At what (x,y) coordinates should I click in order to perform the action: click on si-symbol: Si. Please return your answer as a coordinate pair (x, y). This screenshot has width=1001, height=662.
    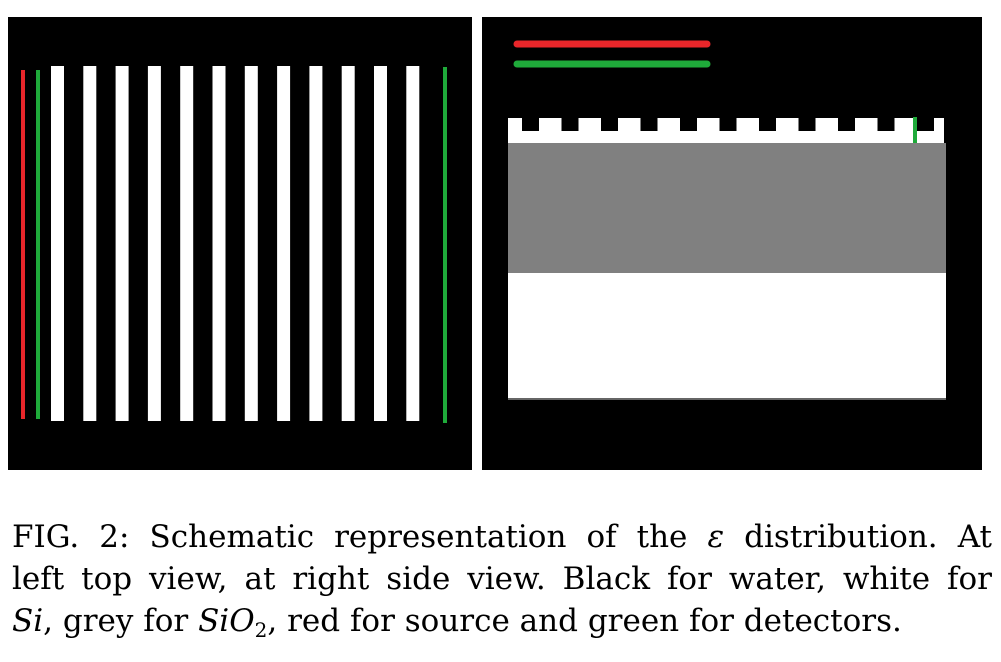
    Looking at the image, I should click on (28, 621).